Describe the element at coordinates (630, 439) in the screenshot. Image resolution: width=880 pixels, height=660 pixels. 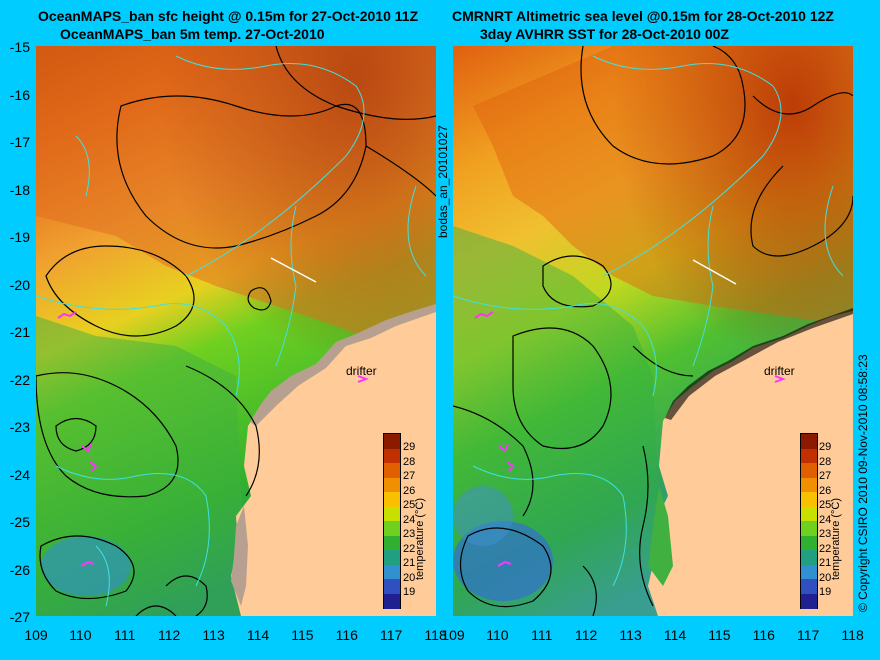
I see `drifter-tracks` at that location.